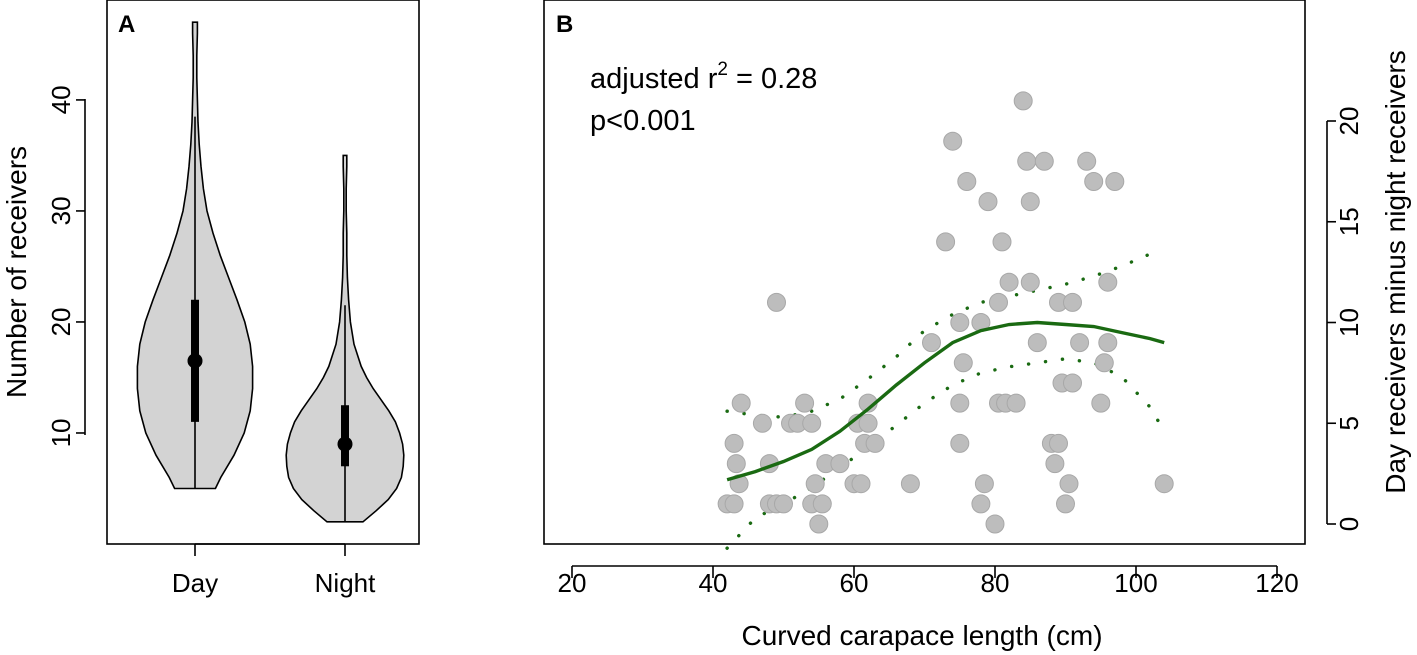 Image resolution: width=1417 pixels, height=655 pixels. What do you see at coordinates (274, 571) in the screenshot?
I see `panel-a-x-ticks: Day Night` at bounding box center [274, 571].